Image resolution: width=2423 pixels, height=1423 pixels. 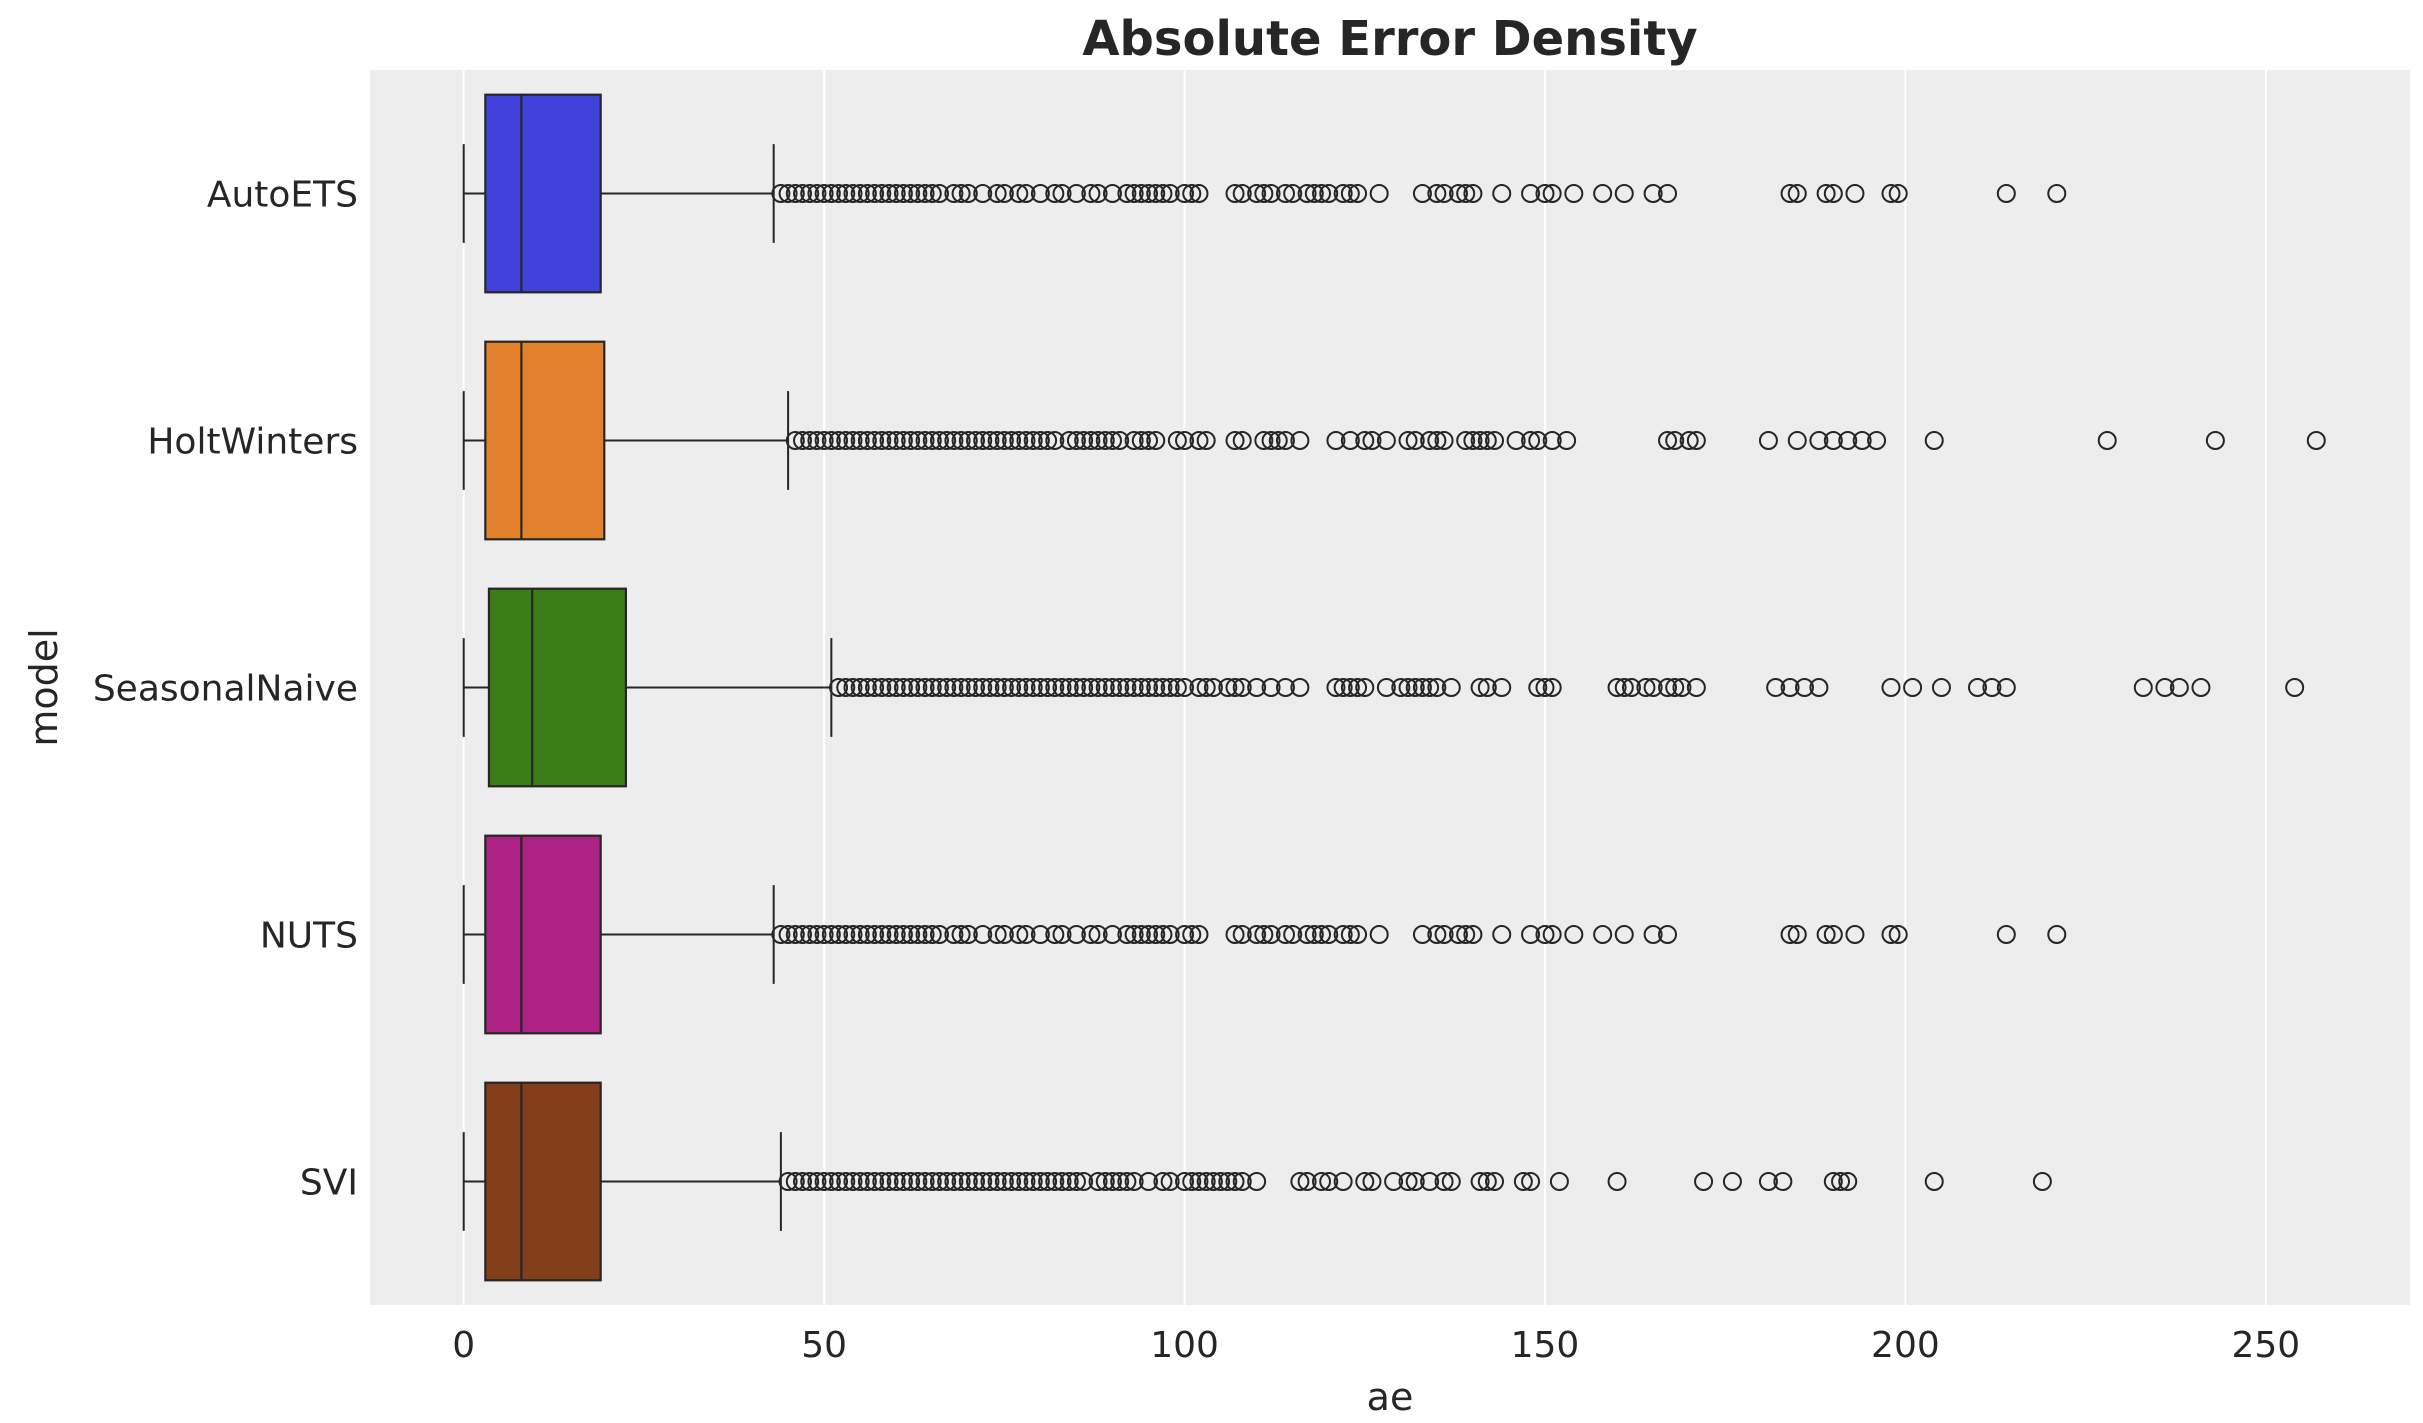 I want to click on x-tick-label: 0, so click(x=463, y=1345).